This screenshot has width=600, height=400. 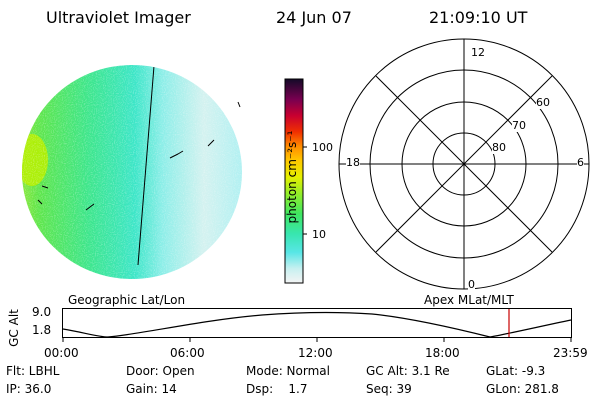 What do you see at coordinates (478, 52) in the screenshot?
I see `mlt-label-12: 12` at bounding box center [478, 52].